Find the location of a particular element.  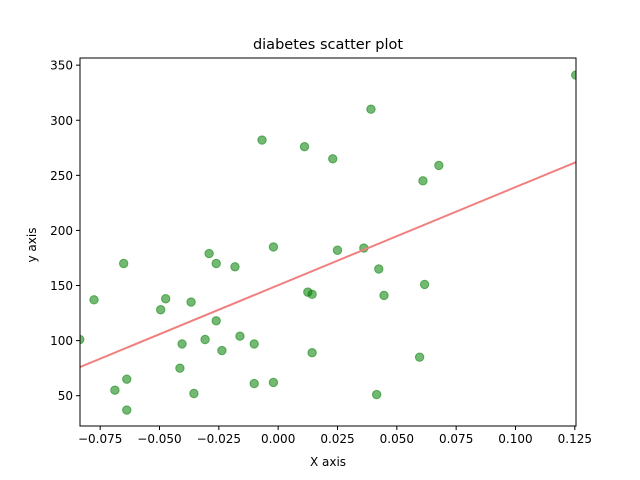

x-axis-title: X axis is located at coordinates (328, 462).